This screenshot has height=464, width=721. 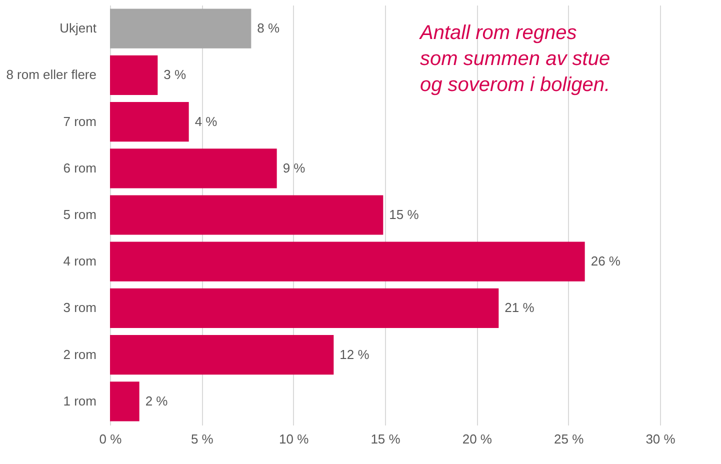 What do you see at coordinates (79, 354) in the screenshot?
I see `y-tick-label: 2 rom` at bounding box center [79, 354].